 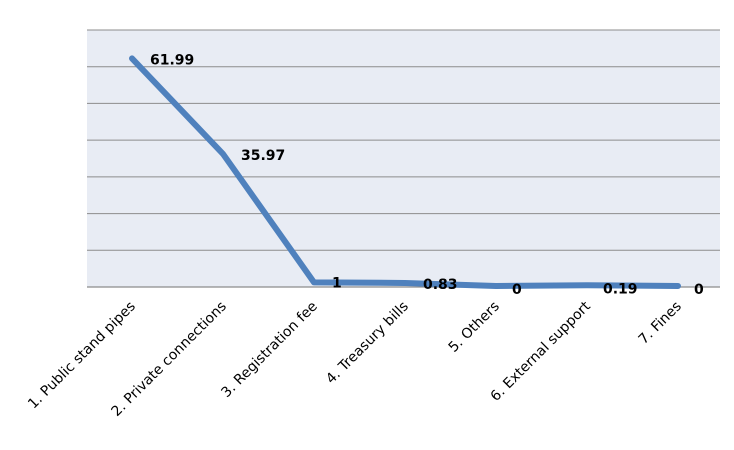 What do you see at coordinates (440, 285) in the screenshot?
I see `data-label: 0.83` at bounding box center [440, 285].